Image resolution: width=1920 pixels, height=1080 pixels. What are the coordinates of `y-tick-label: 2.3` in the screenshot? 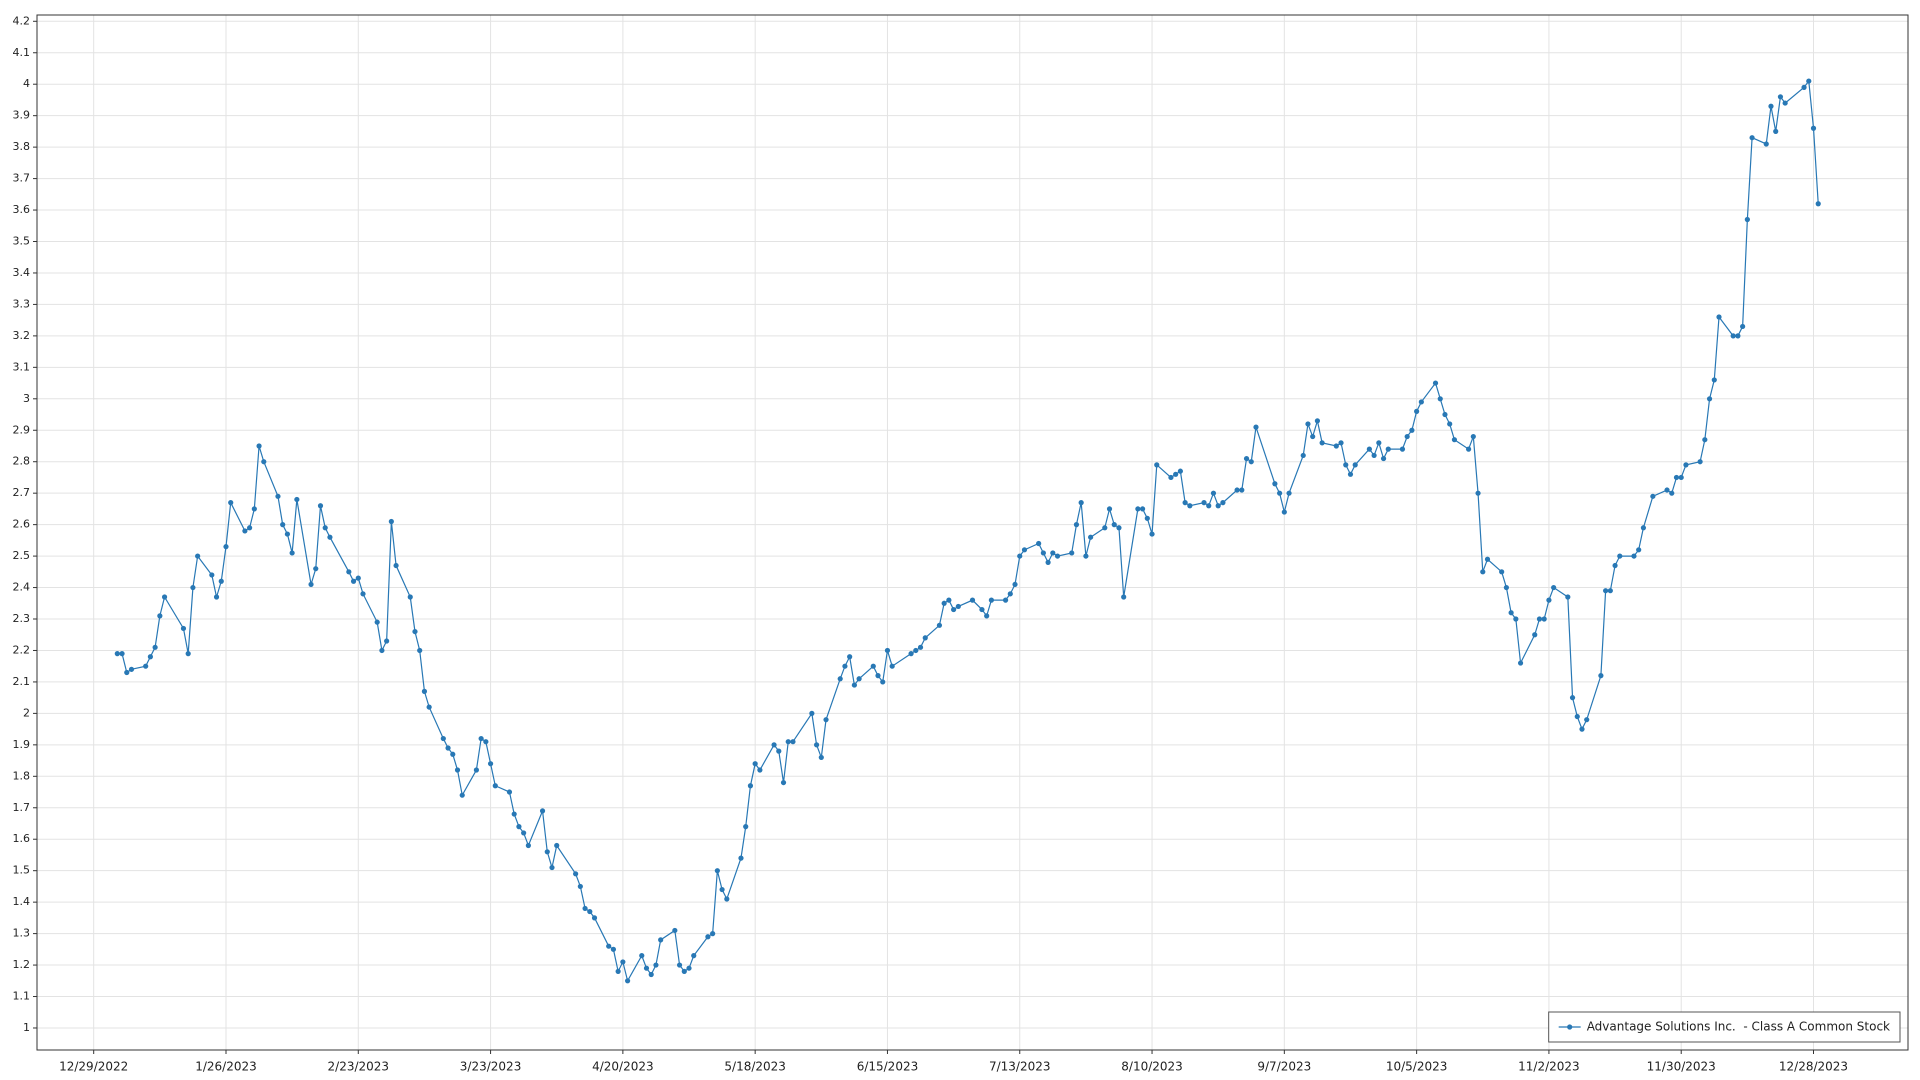 It's located at (22, 618).